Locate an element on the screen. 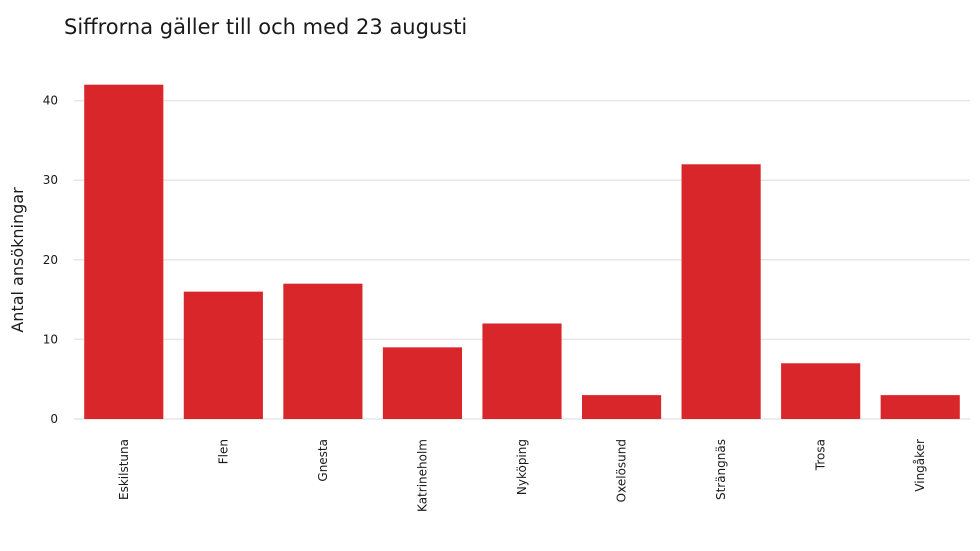  y-tick-label-1: 10 is located at coordinates (50, 339).